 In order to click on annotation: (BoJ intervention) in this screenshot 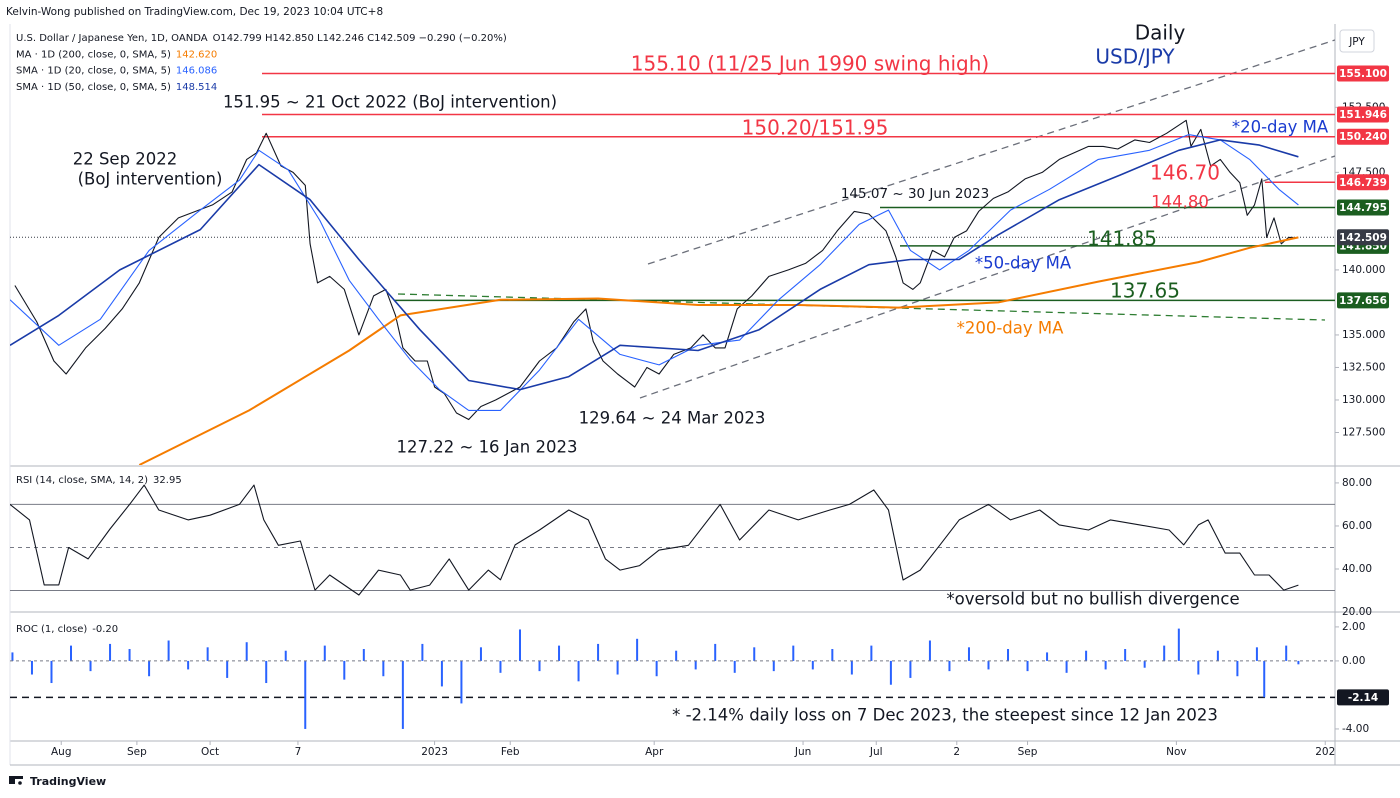, I will do `click(150, 179)`.